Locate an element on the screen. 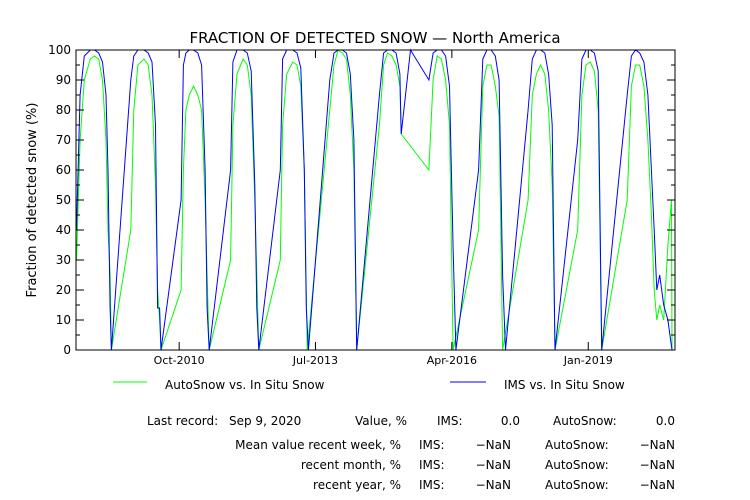 The width and height of the screenshot is (750, 500). legend-autosnow-label: AutoSnow vs. In Situ Snow is located at coordinates (245, 385).